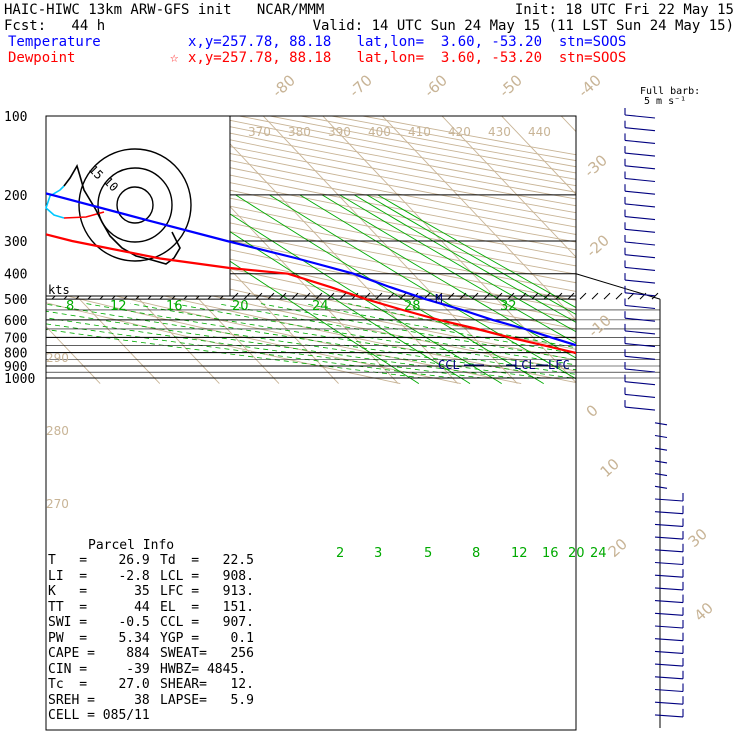 The width and height of the screenshot is (740, 740). I want to click on parcel-info-left-value: Tc = 27.0, so click(99, 684).